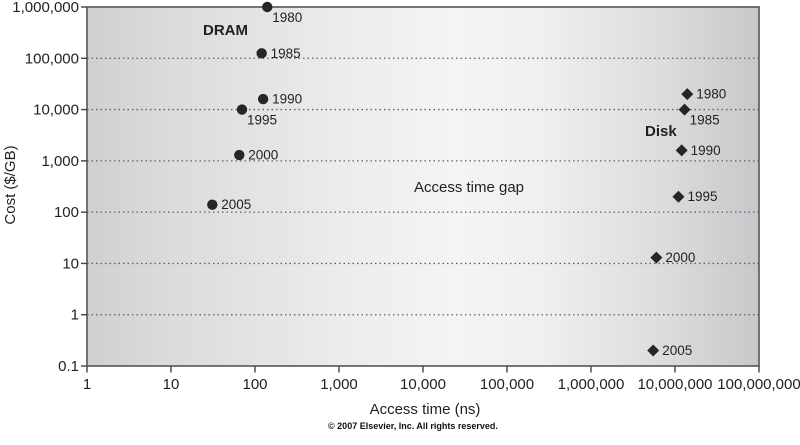 Image resolution: width=800 pixels, height=445 pixels. Describe the element at coordinates (677, 350) in the screenshot. I see `disk-point-label-2005: 2005` at that location.